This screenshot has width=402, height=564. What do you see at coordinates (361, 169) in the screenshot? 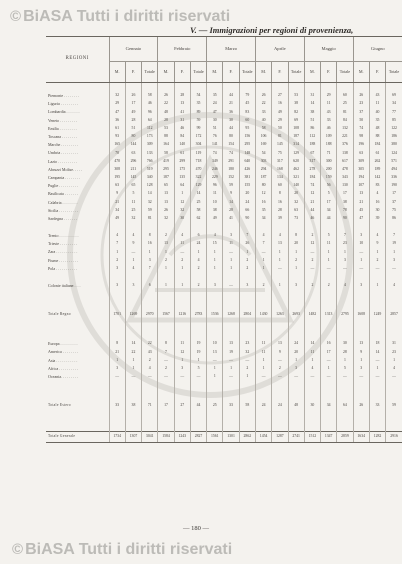
I see `table-cell: 305` at bounding box center [361, 169].